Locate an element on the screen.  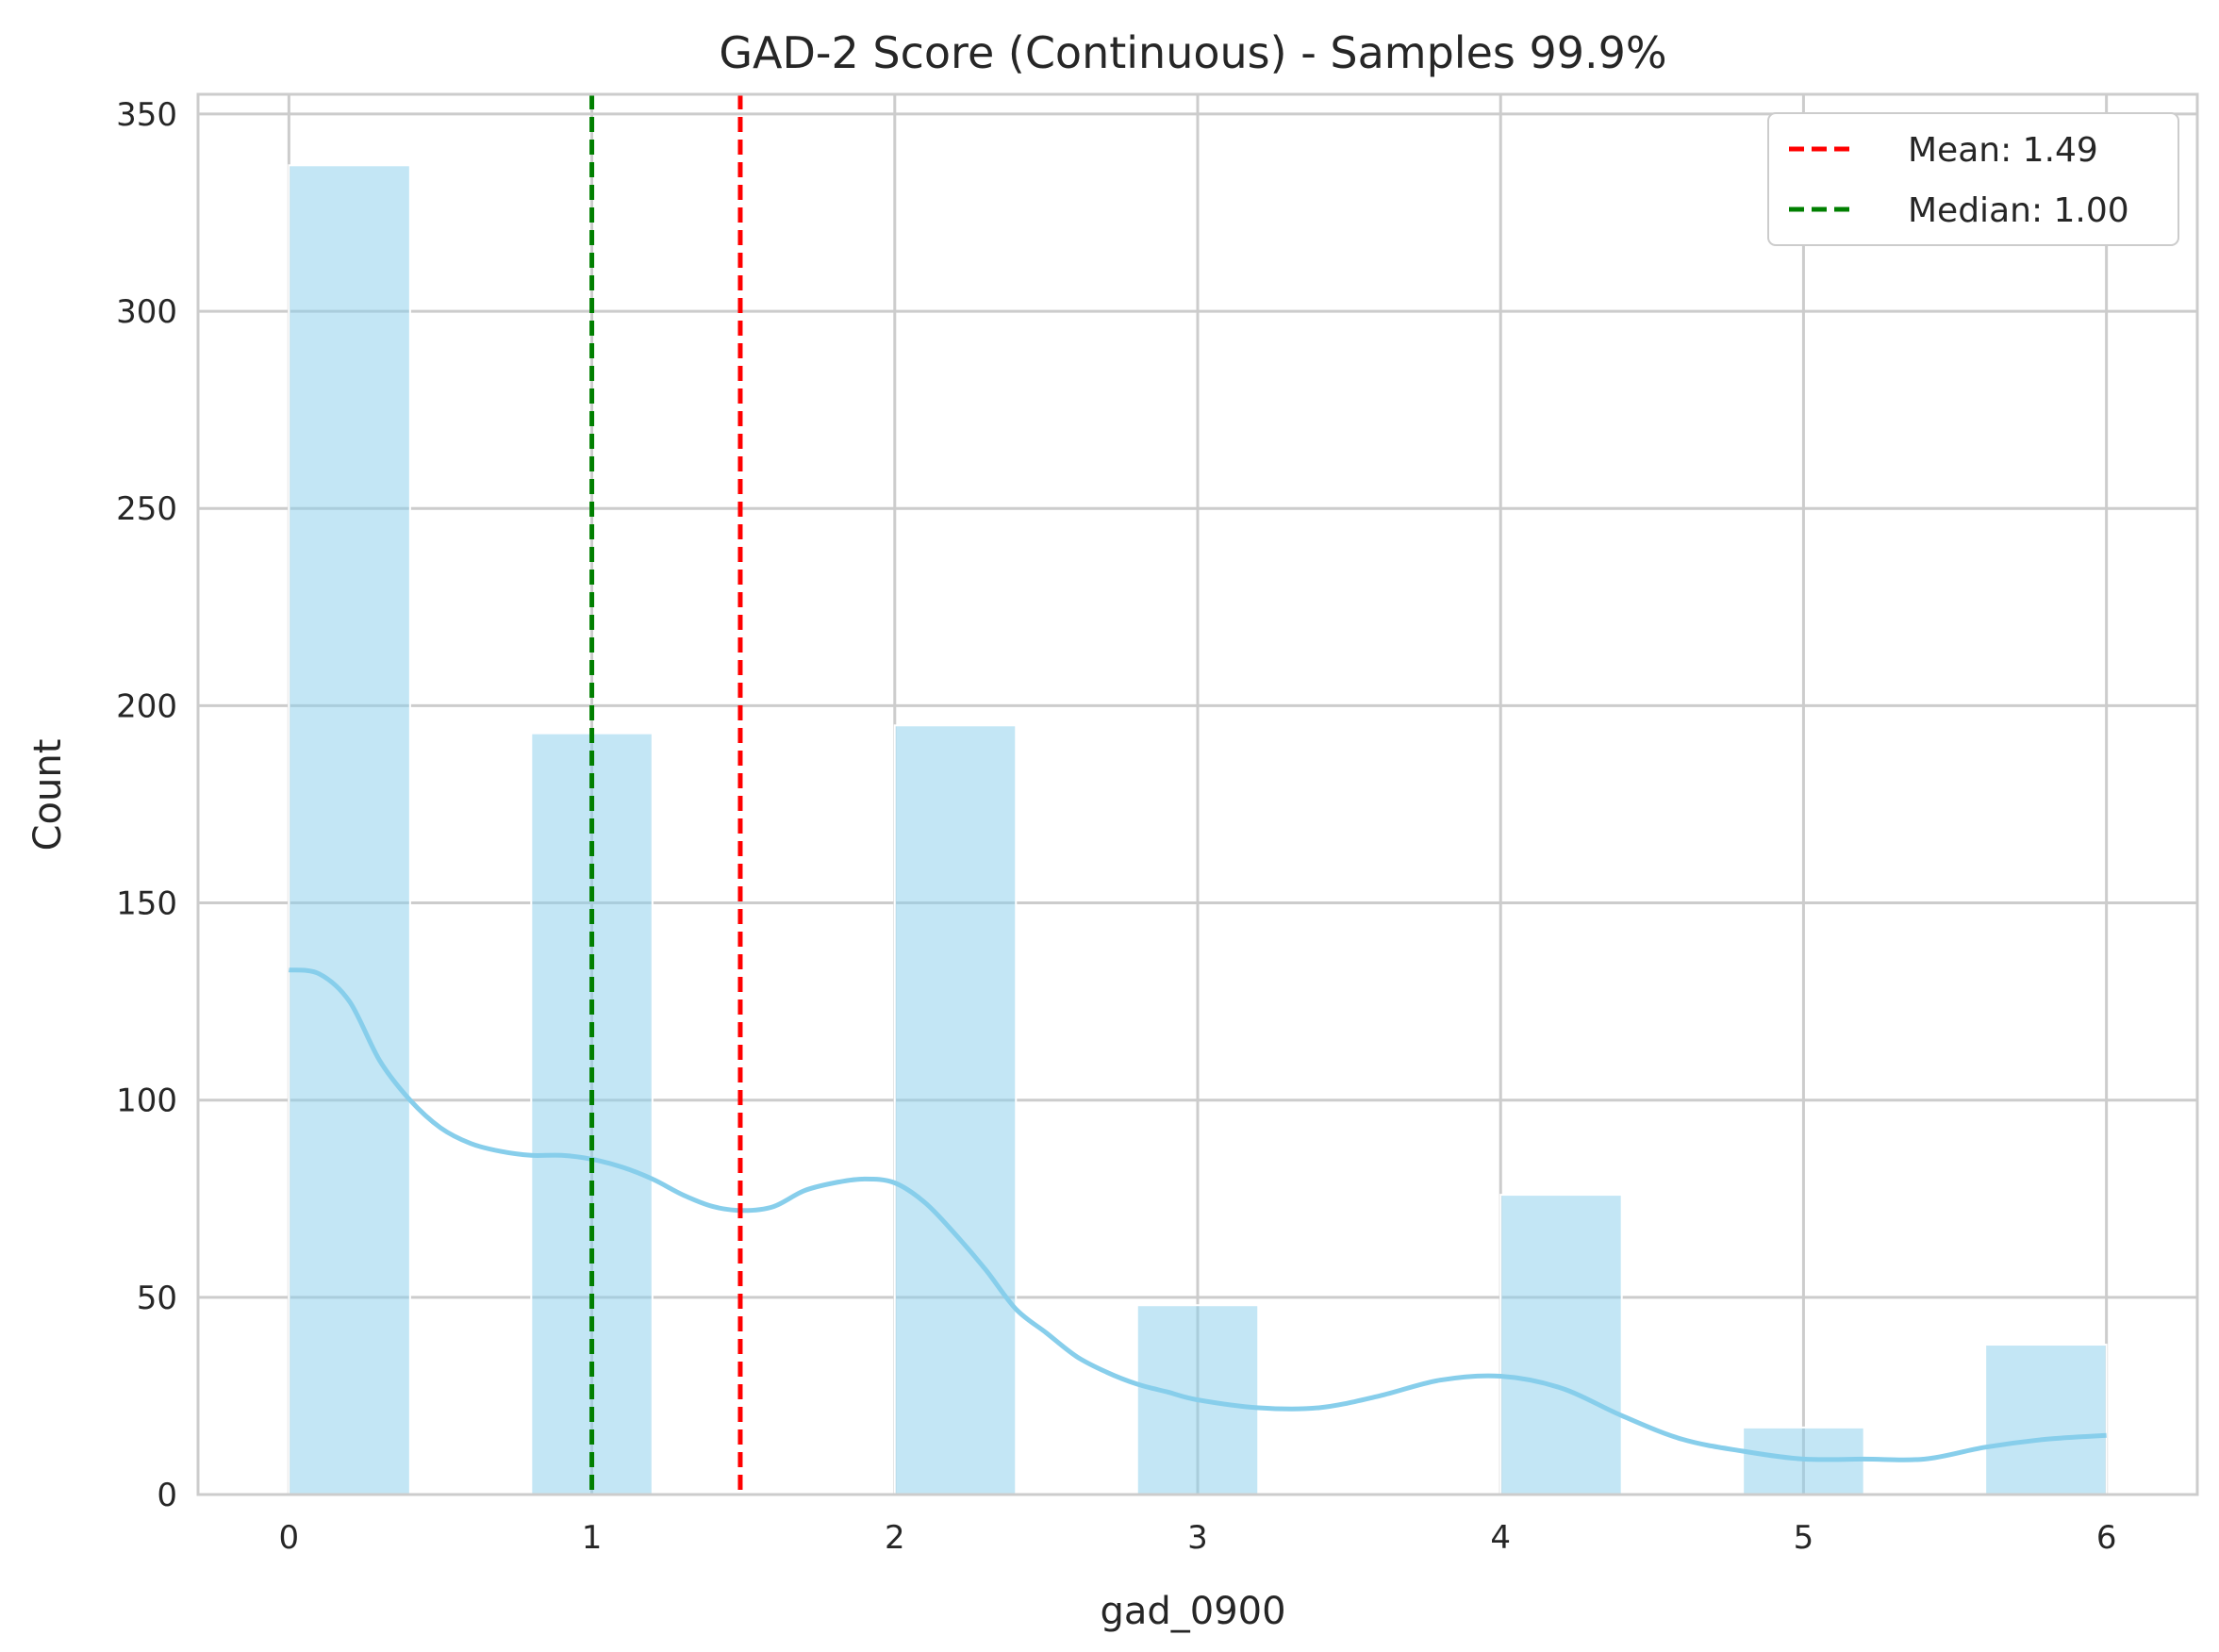
y-tick-label: 350 is located at coordinates (146, 115).